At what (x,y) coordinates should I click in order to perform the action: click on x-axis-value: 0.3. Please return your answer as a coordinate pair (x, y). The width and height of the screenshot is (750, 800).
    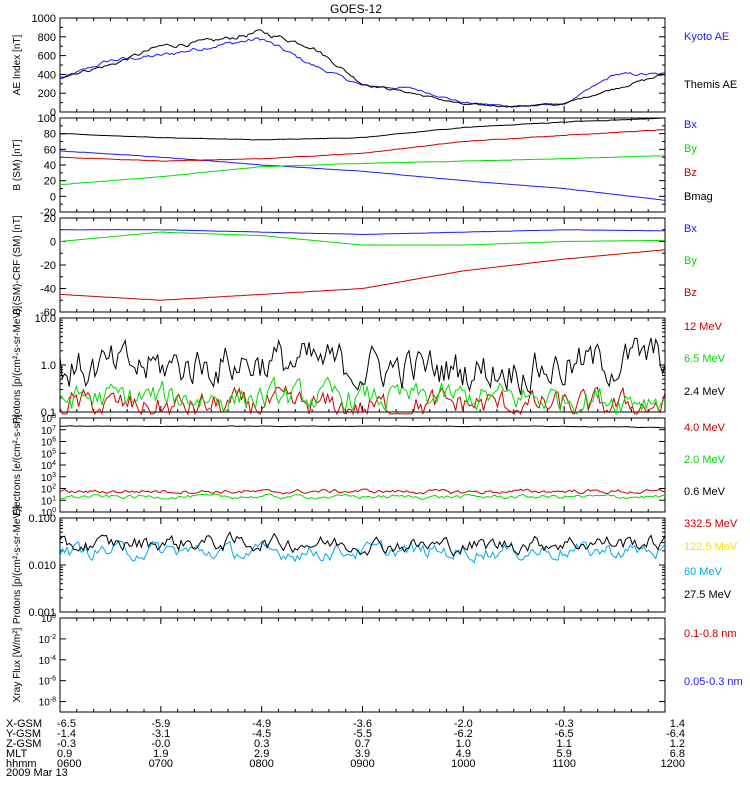
    Looking at the image, I should click on (261, 744).